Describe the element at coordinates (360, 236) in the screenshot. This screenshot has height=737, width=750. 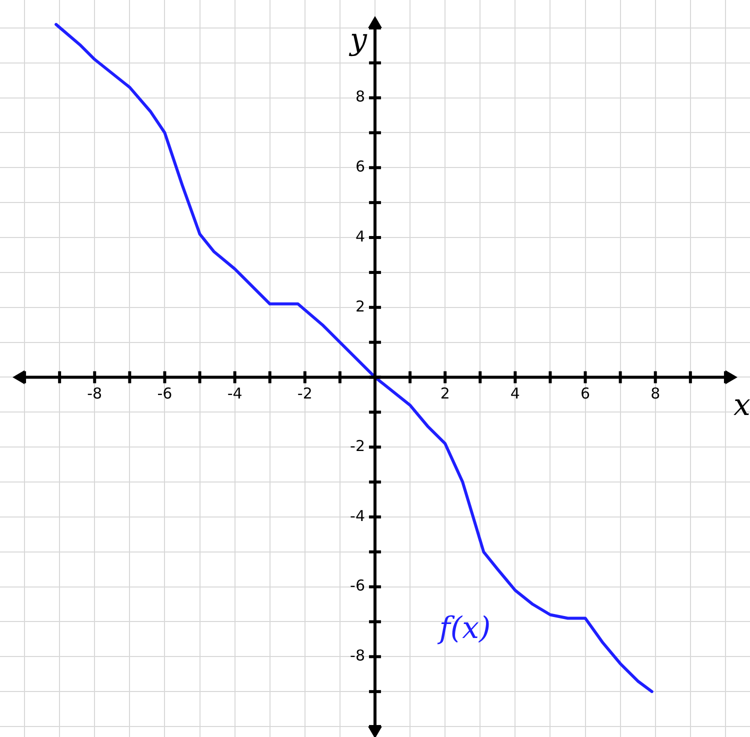
I see `y-tick-label: 4` at that location.